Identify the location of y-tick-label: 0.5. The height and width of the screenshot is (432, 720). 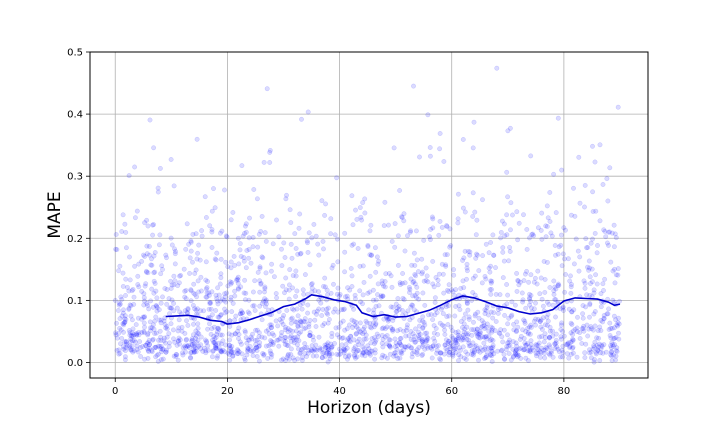
(75, 53).